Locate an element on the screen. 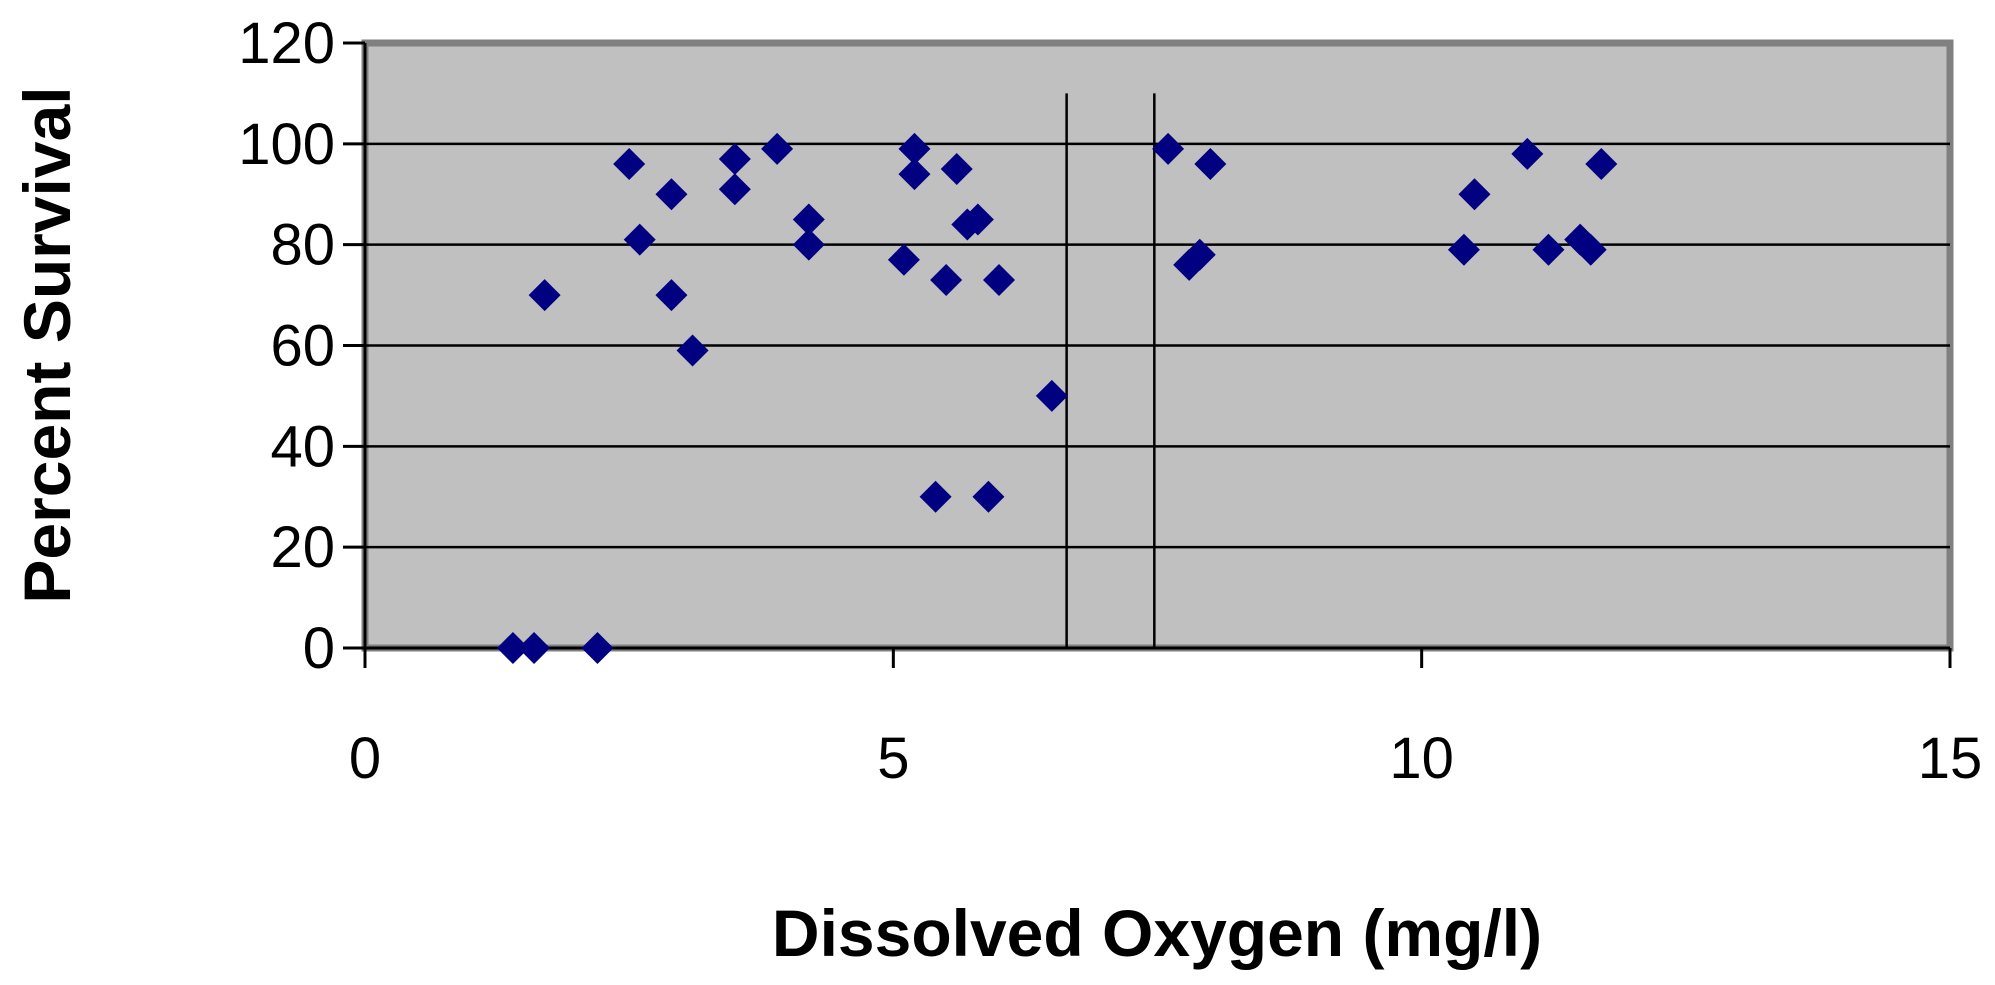  y-tick-label-20: 20 is located at coordinates (302, 547).